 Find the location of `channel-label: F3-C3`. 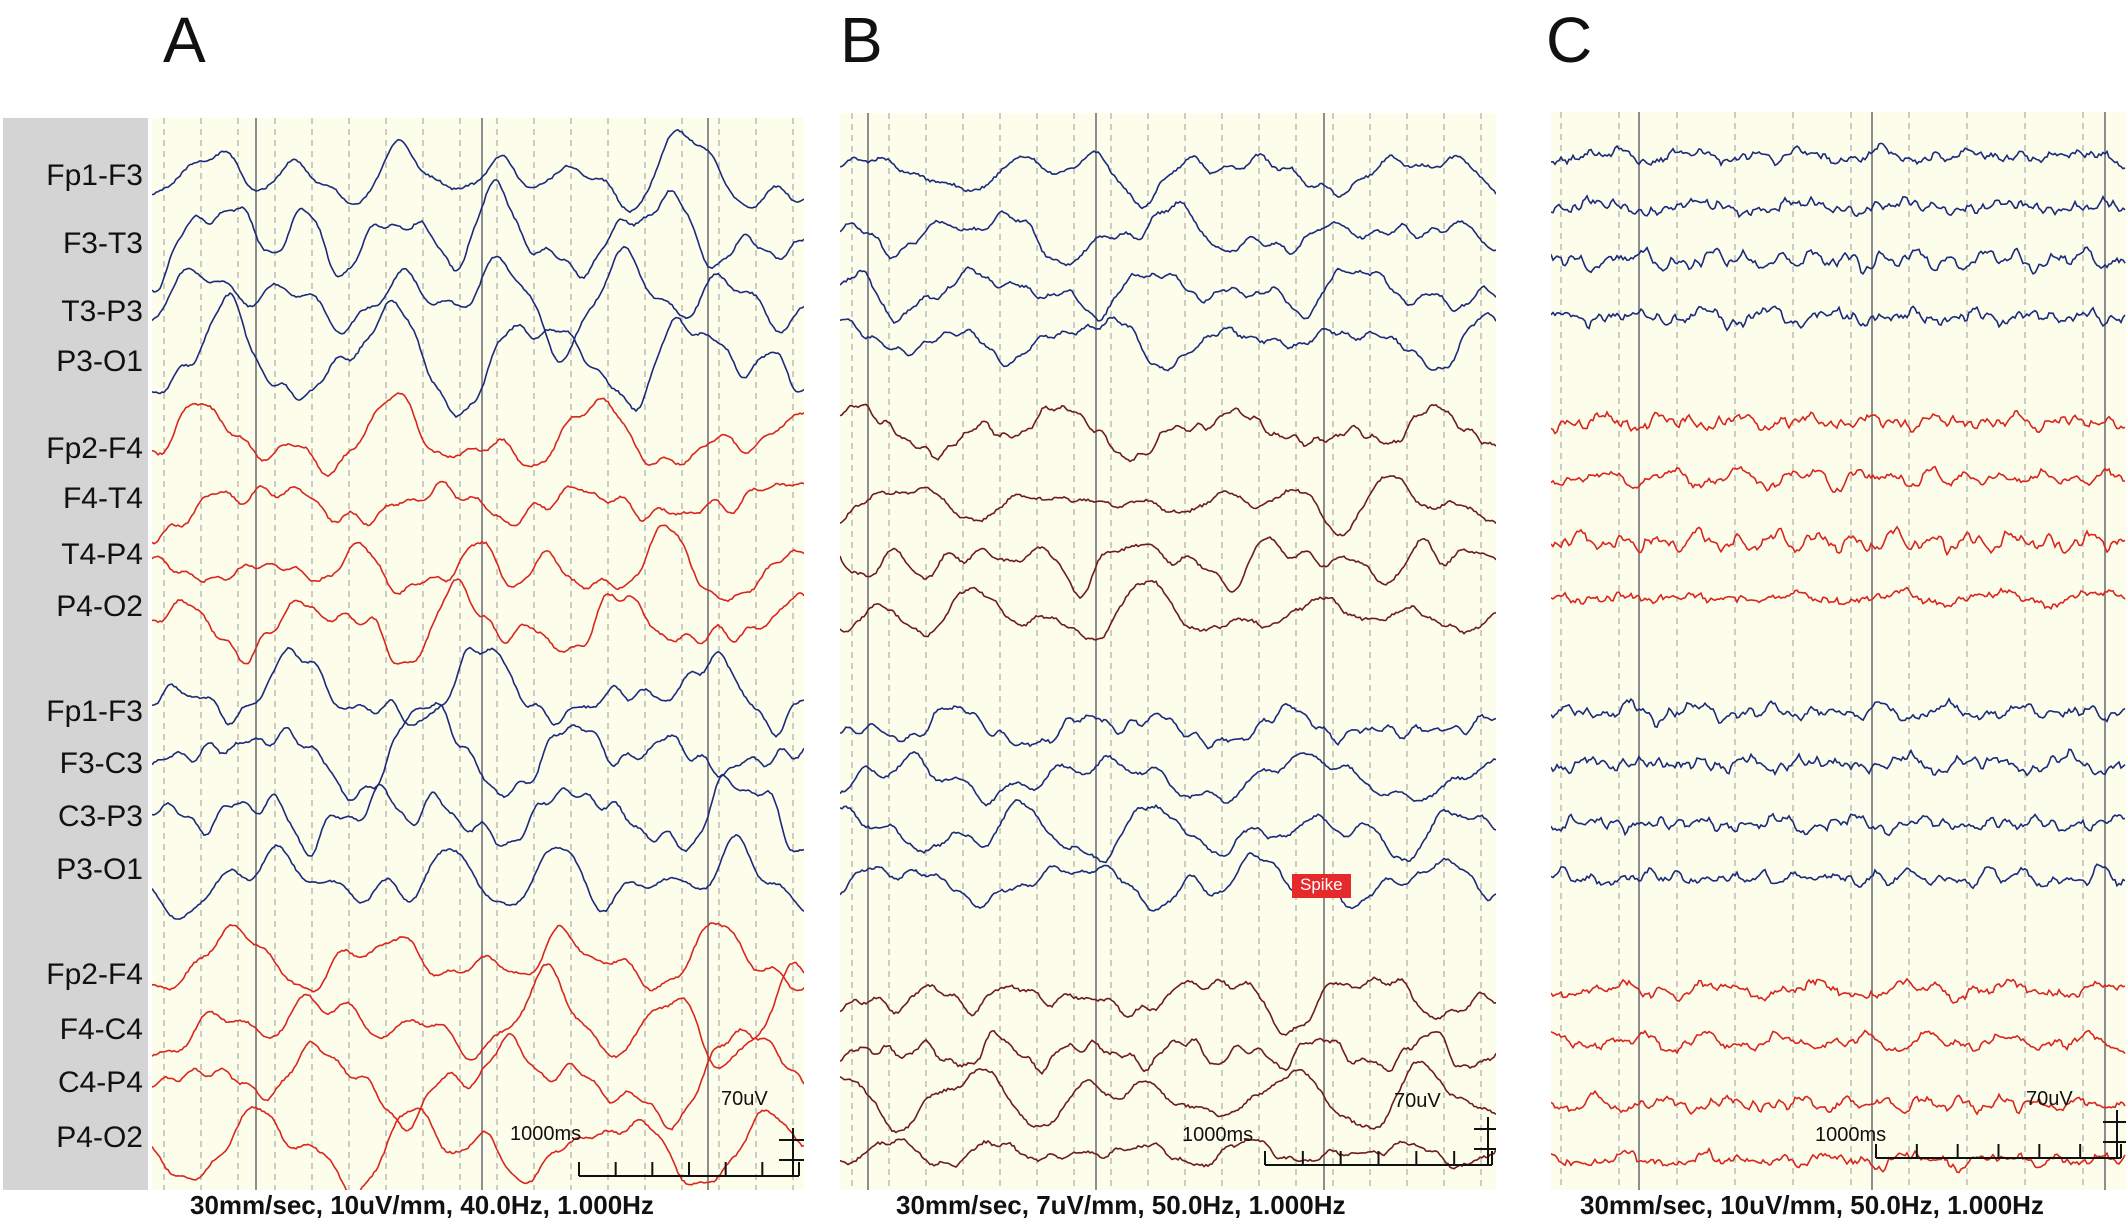

channel-label: F3-C3 is located at coordinates (101, 763).